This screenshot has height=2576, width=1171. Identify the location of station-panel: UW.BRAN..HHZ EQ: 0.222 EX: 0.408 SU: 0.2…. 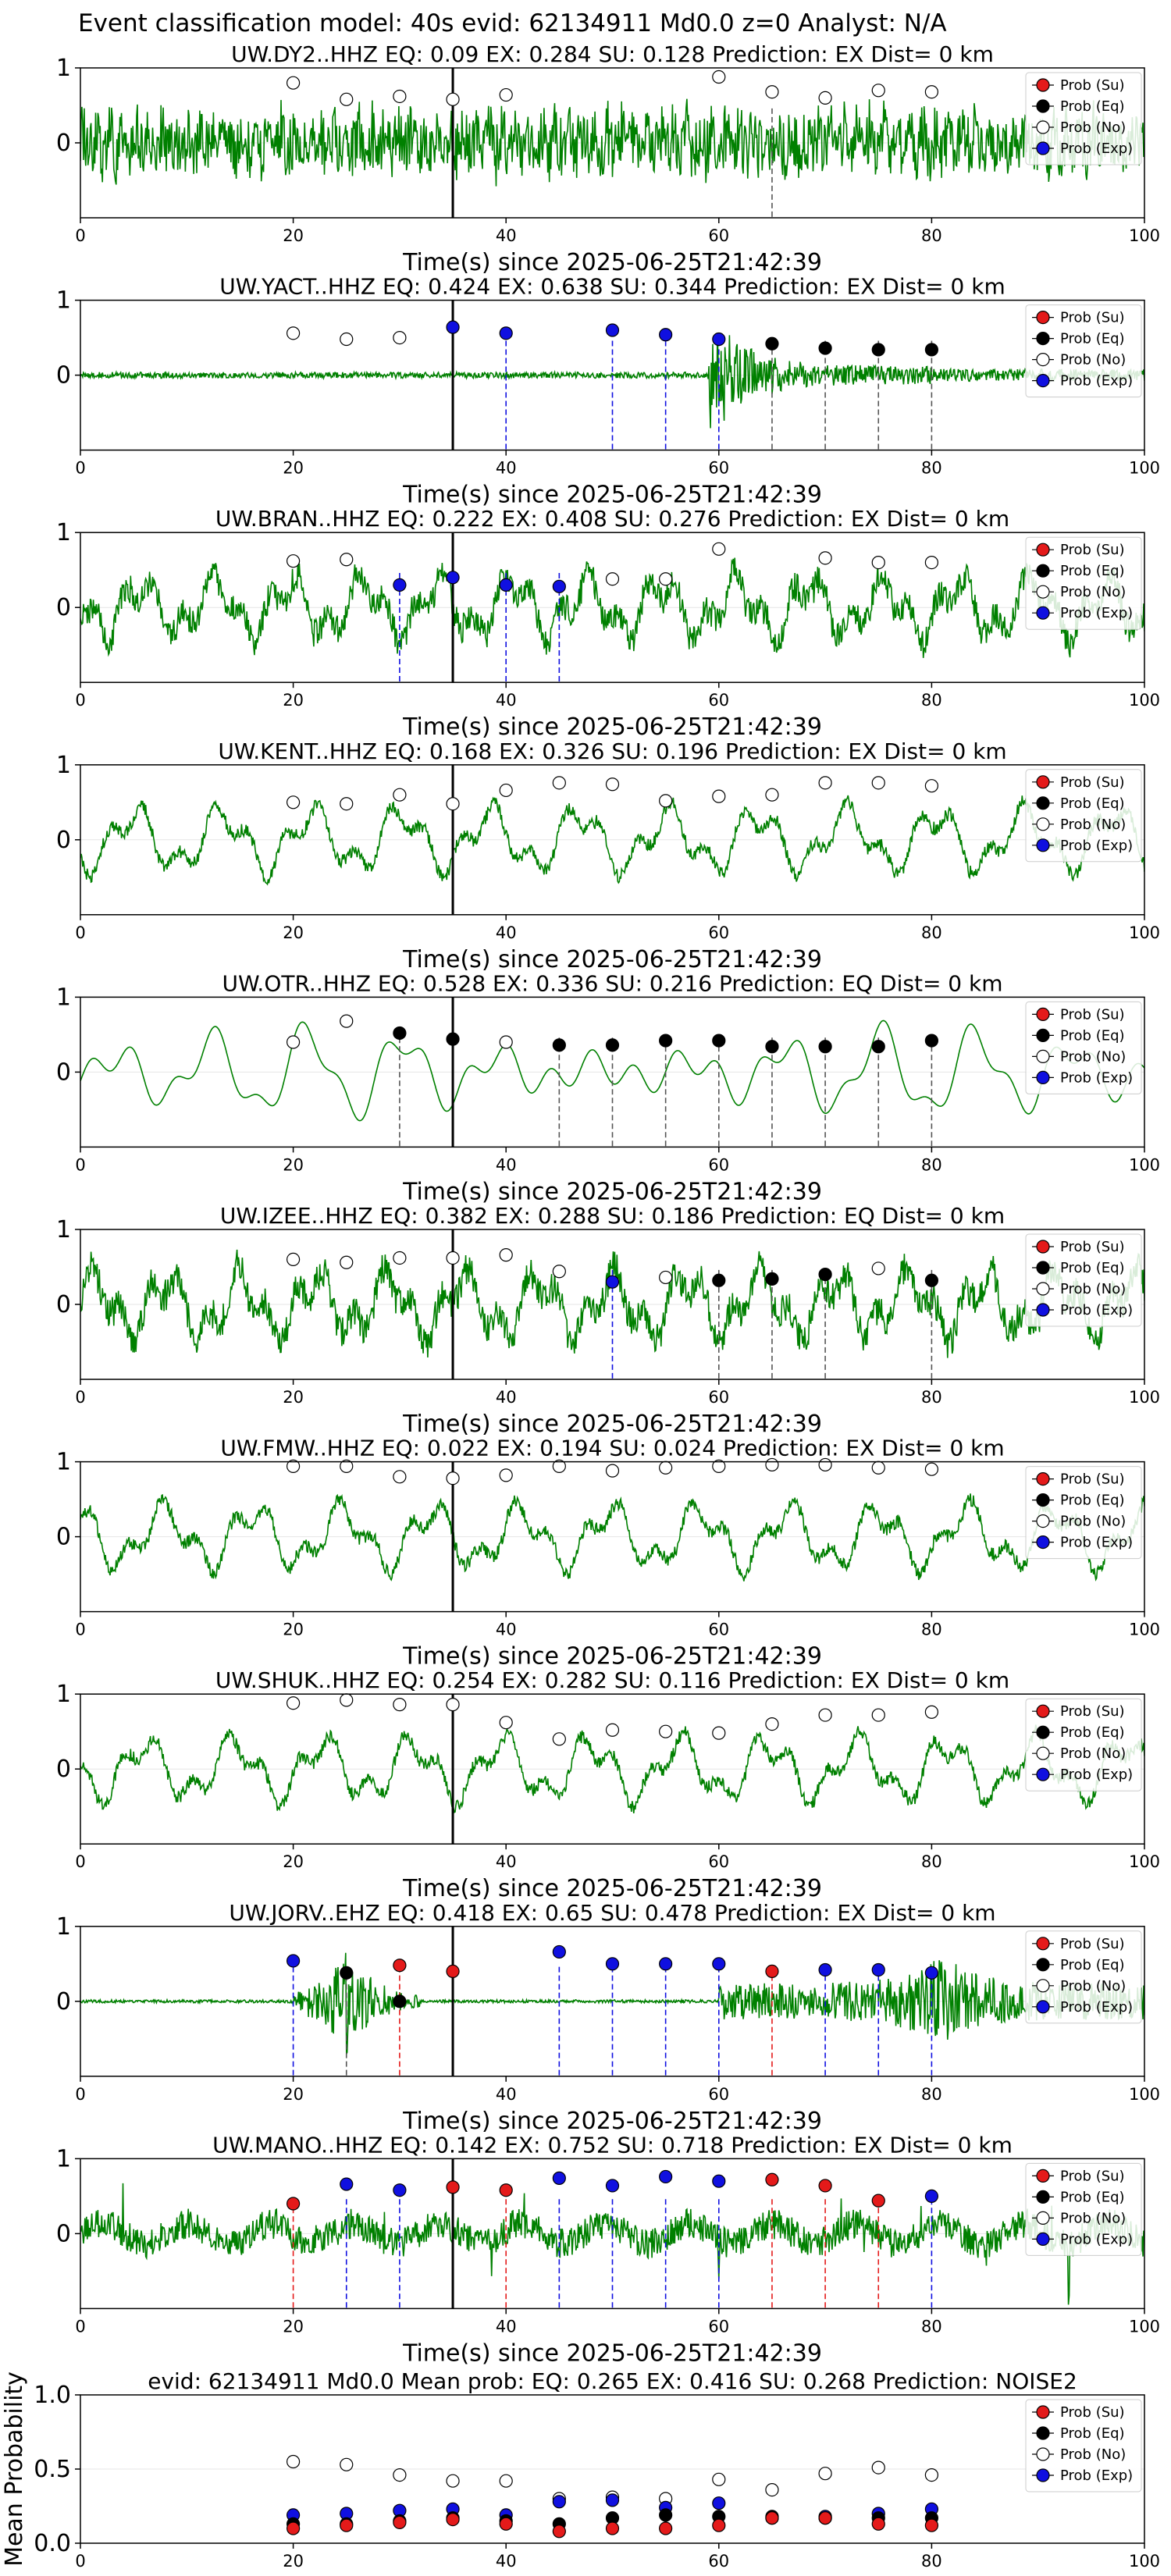
(608, 623).